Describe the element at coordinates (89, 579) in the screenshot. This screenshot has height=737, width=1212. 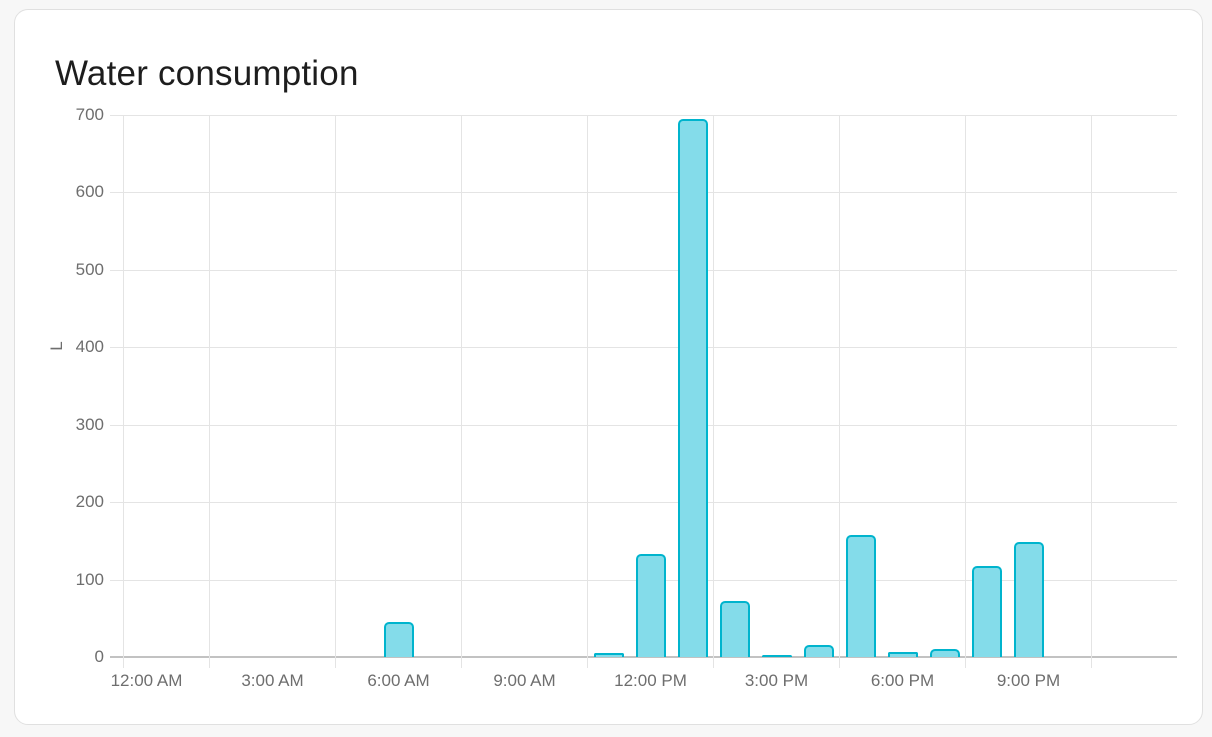
I see `y-tick-label: 100` at that location.